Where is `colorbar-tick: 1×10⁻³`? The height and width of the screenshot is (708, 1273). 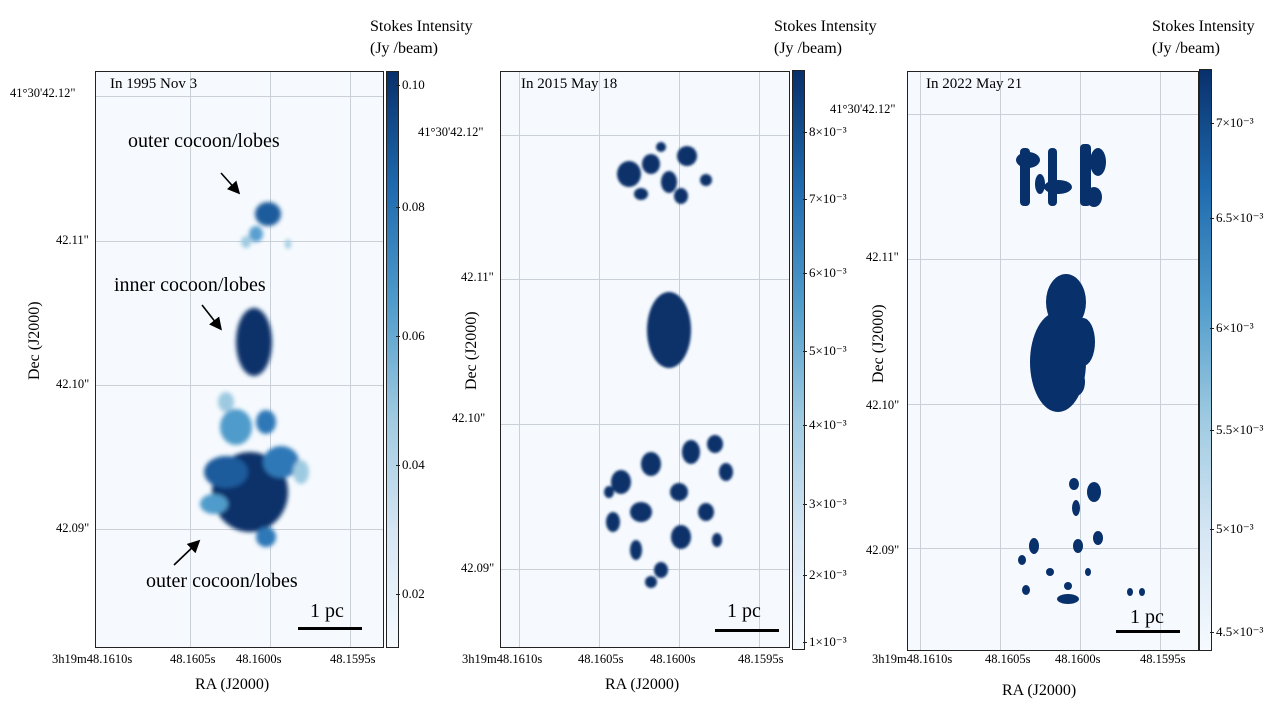
colorbar-tick: 1×10⁻³ is located at coordinates (825, 641).